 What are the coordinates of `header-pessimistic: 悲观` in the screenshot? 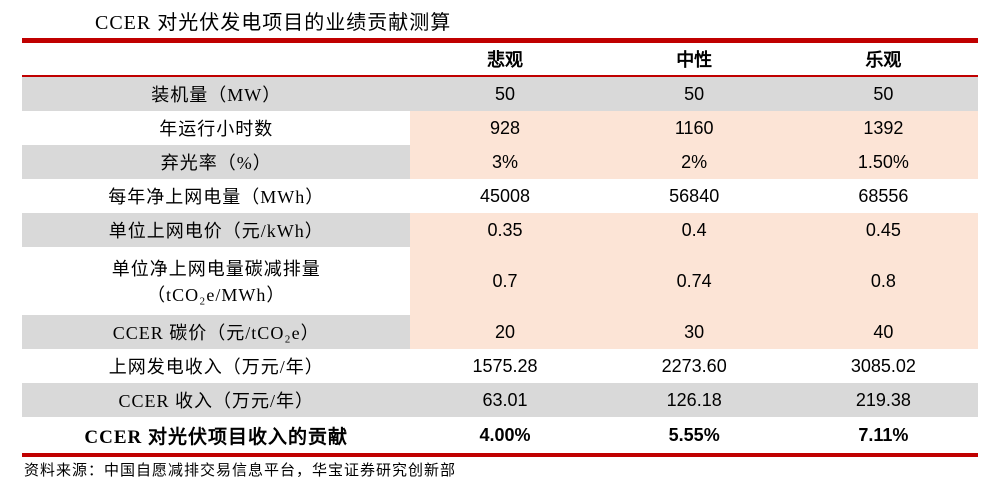 It's located at (505, 60).